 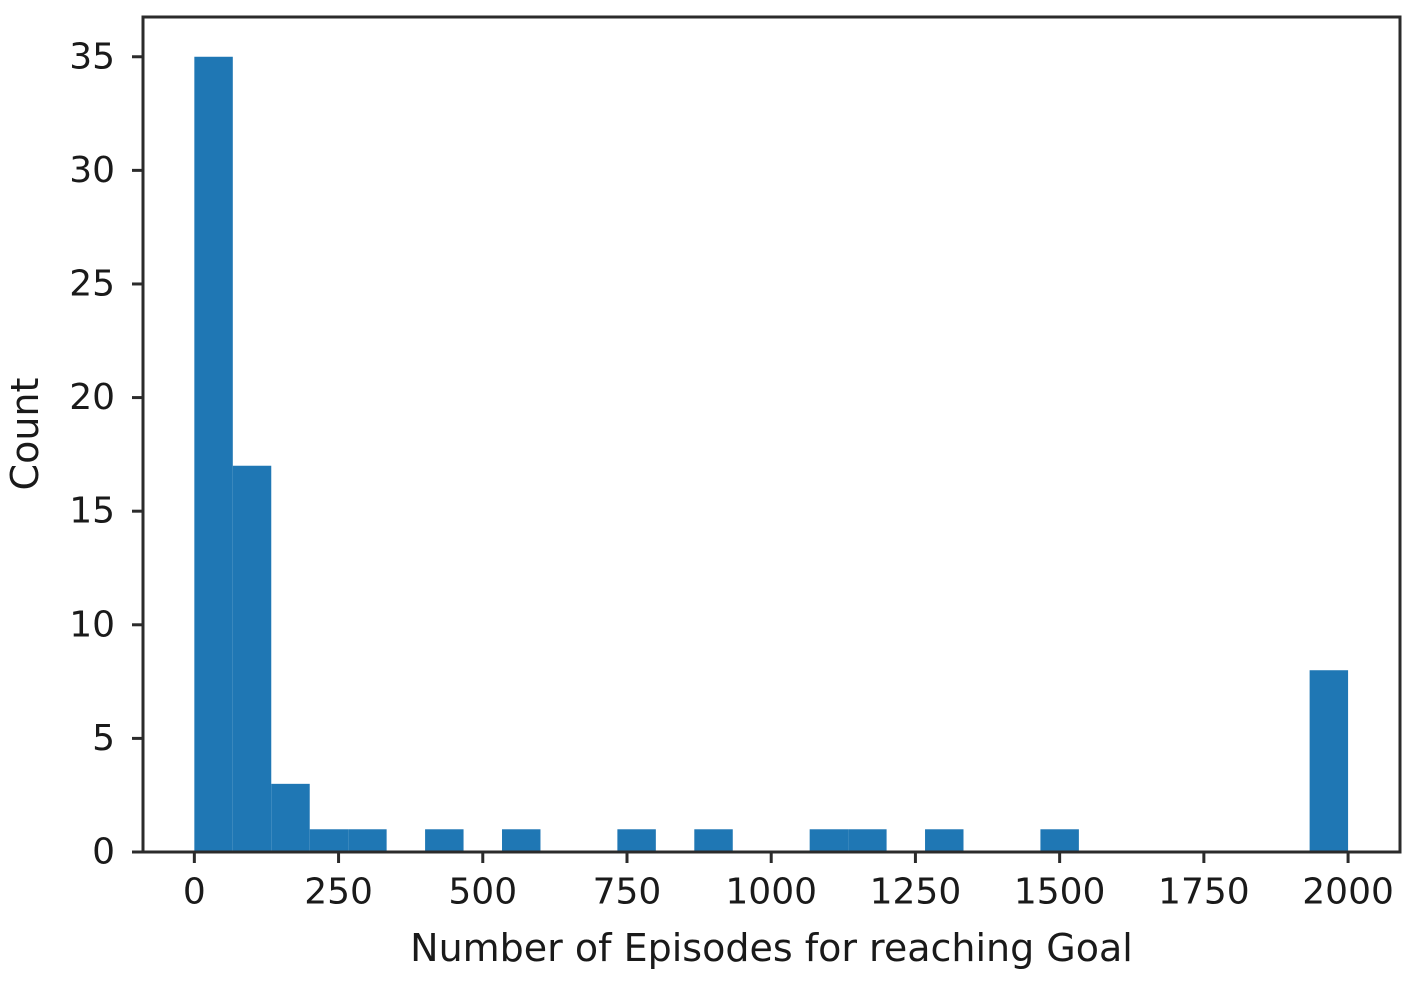 What do you see at coordinates (92, 511) in the screenshot?
I see `y-tick-label: 15` at bounding box center [92, 511].